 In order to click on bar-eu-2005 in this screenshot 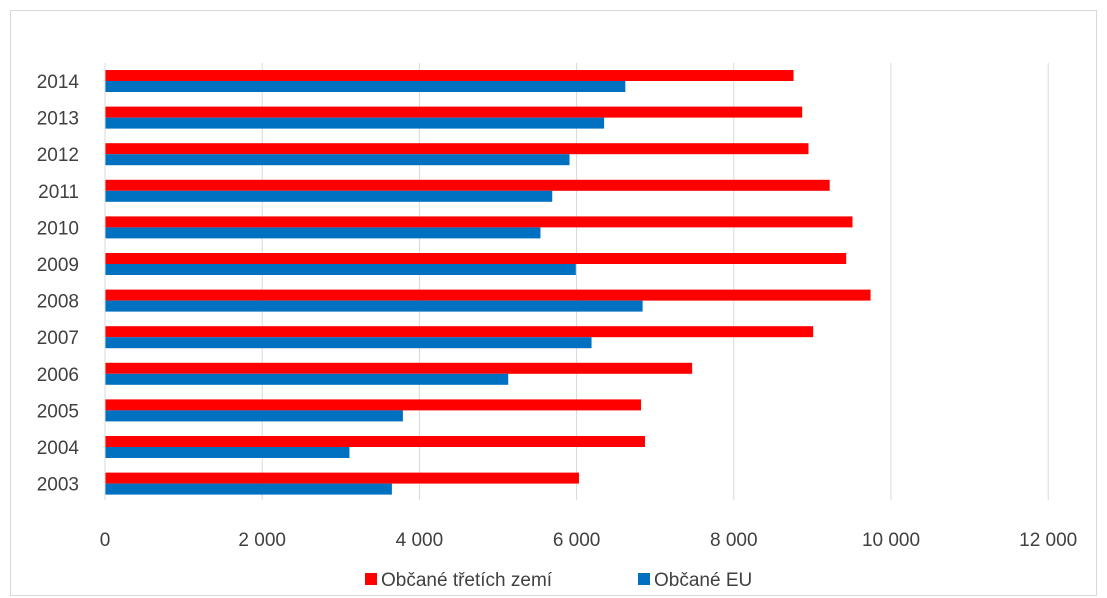, I will do `click(254, 416)`.